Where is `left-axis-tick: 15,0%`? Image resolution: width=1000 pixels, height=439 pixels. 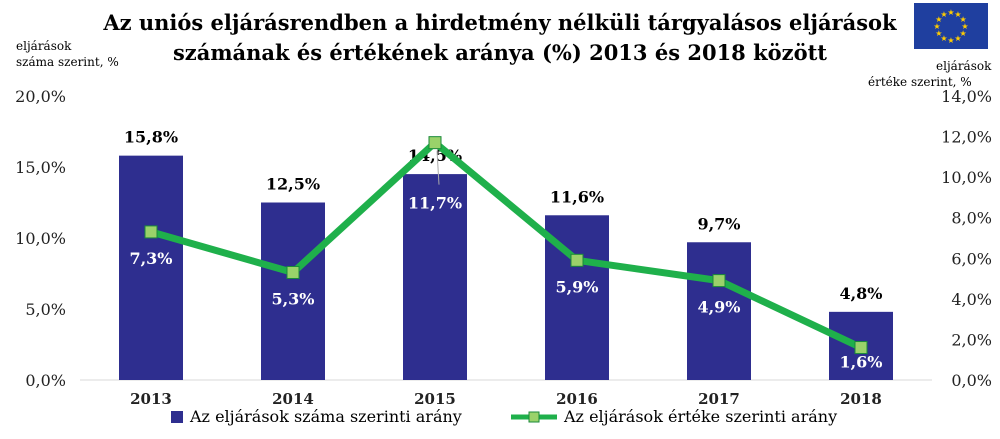 left-axis-tick: 15,0% is located at coordinates (40, 167).